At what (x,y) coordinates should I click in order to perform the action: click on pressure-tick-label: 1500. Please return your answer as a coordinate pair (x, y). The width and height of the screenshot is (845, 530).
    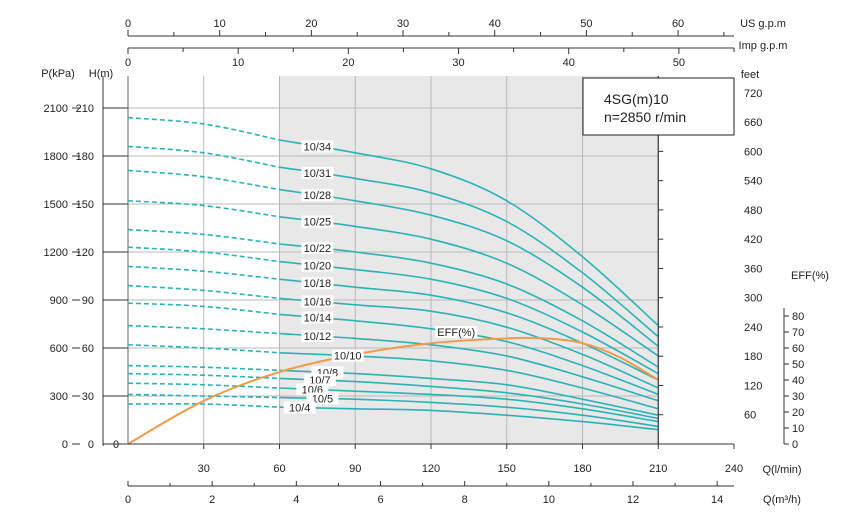
    Looking at the image, I should click on (56, 205).